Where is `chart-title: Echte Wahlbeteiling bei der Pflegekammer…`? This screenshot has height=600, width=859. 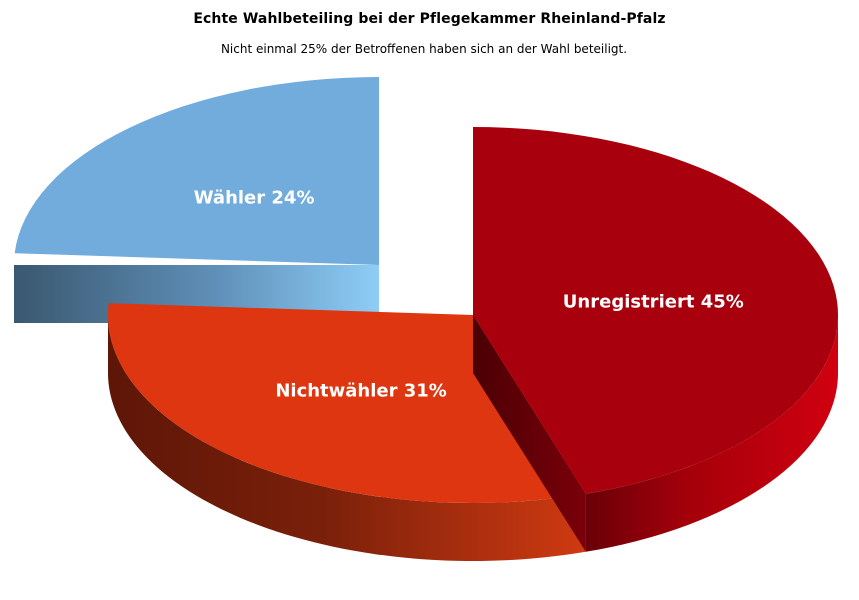
chart-title: Echte Wahlbeteiling bei der Pflegekammer… is located at coordinates (429, 19).